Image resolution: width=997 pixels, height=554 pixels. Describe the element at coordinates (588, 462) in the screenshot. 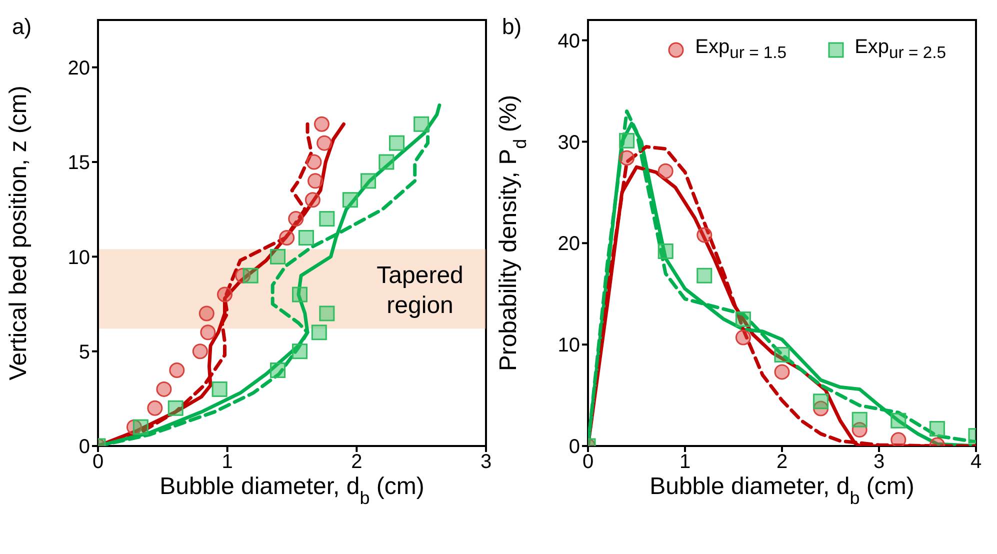

I see `x-tick-label: 0` at that location.